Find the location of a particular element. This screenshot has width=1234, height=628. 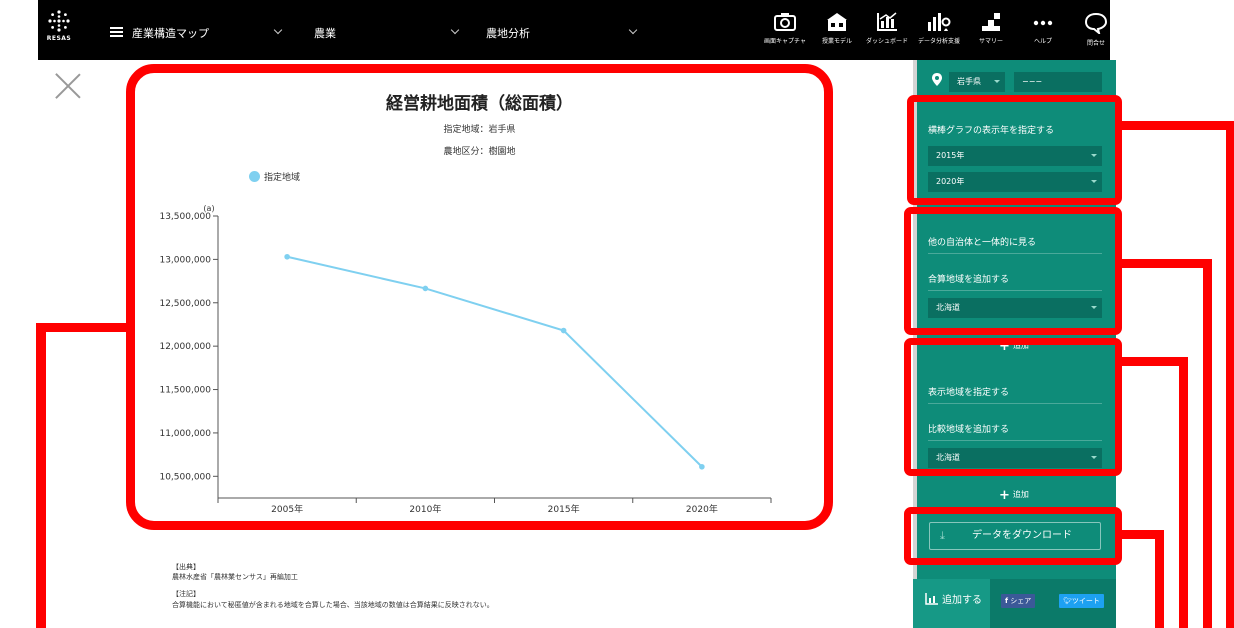

series-line is located at coordinates (494, 361).